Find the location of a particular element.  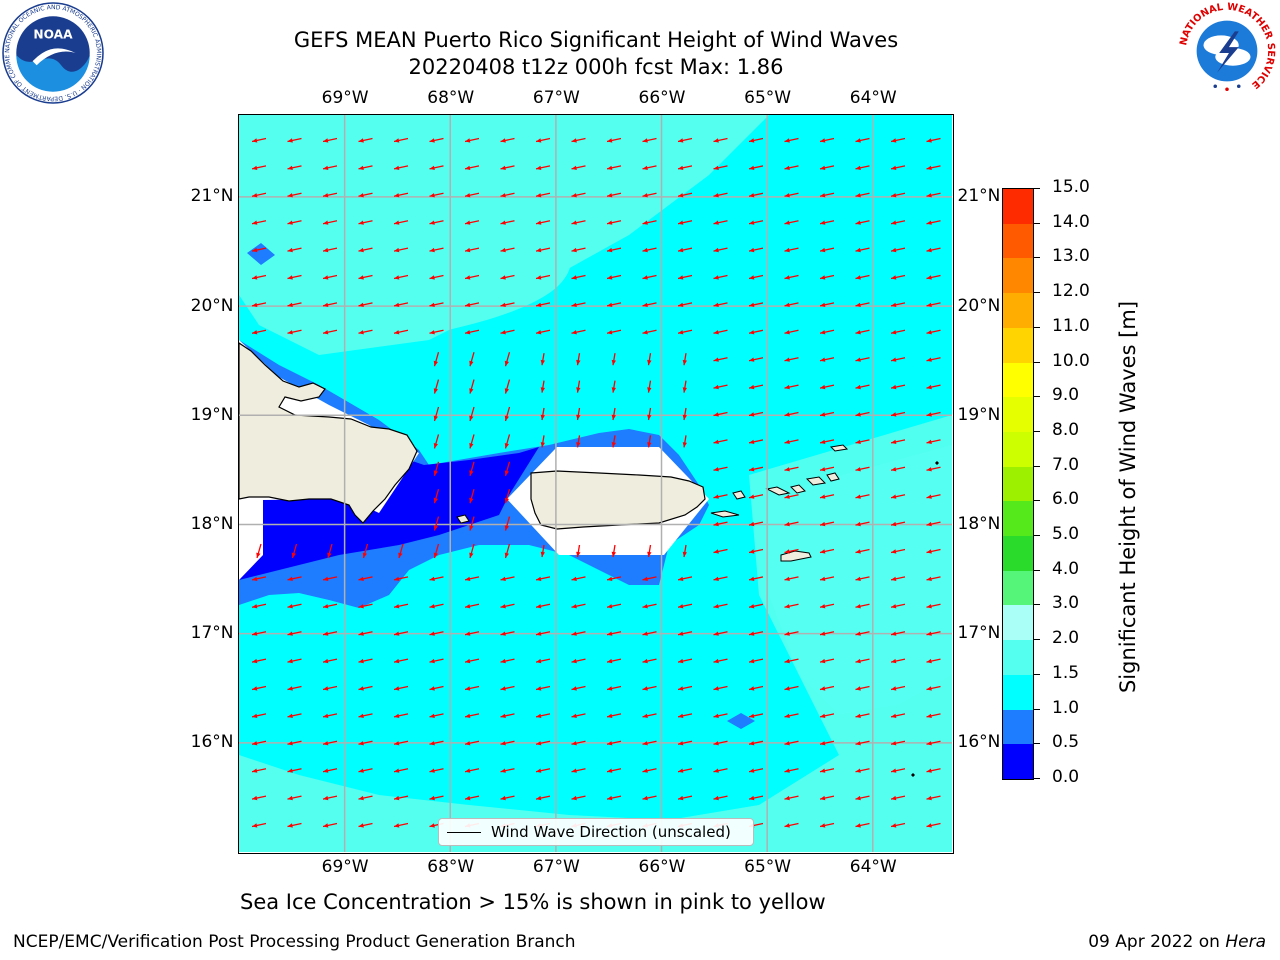

colorbar-tick-label: 2.0 is located at coordinates (1066, 638).